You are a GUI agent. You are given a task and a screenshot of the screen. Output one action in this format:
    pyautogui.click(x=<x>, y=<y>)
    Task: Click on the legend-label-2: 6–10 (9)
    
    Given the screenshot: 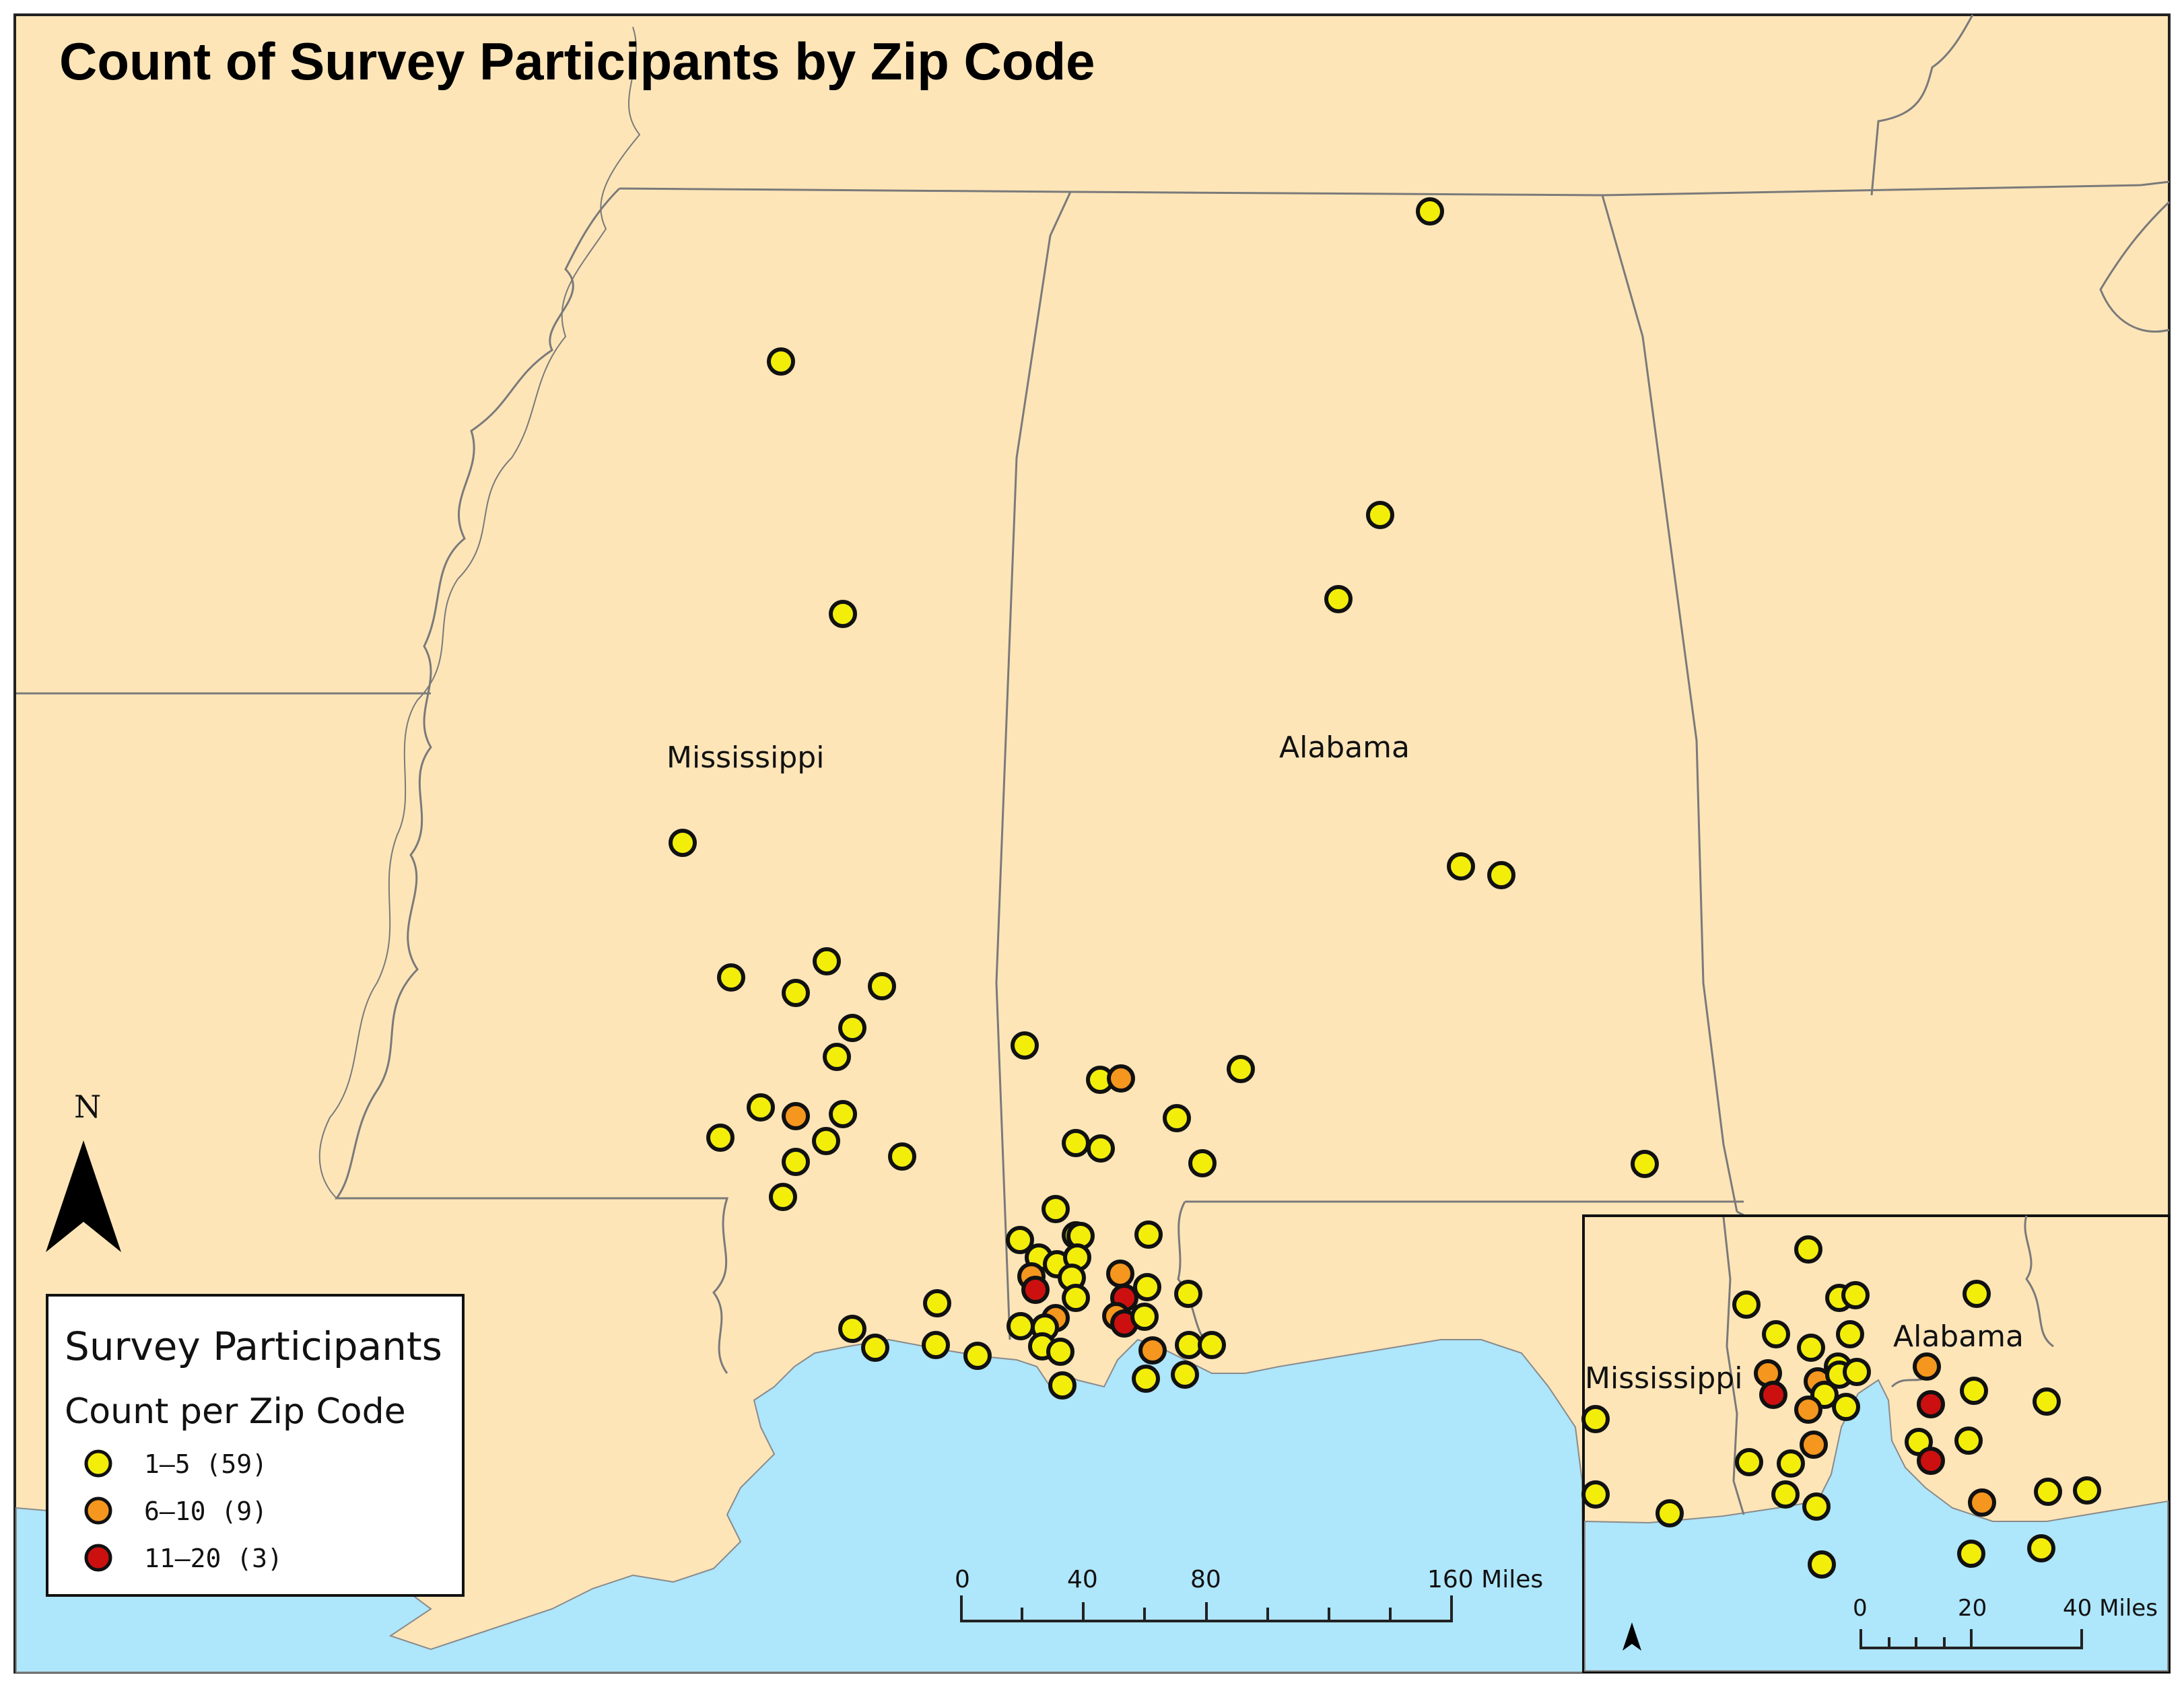 What is the action you would take?
    pyautogui.click(x=205, y=1511)
    